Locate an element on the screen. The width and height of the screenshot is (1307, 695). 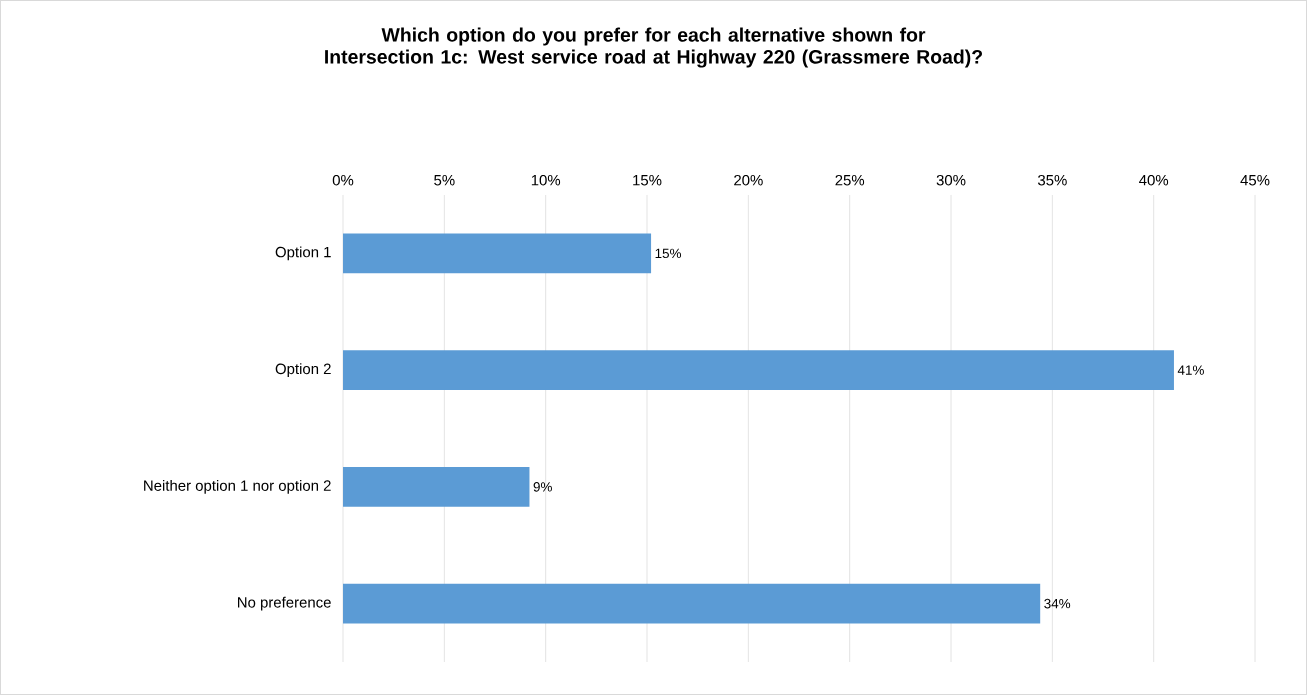
x-tick-label: 40% is located at coordinates (1154, 180).